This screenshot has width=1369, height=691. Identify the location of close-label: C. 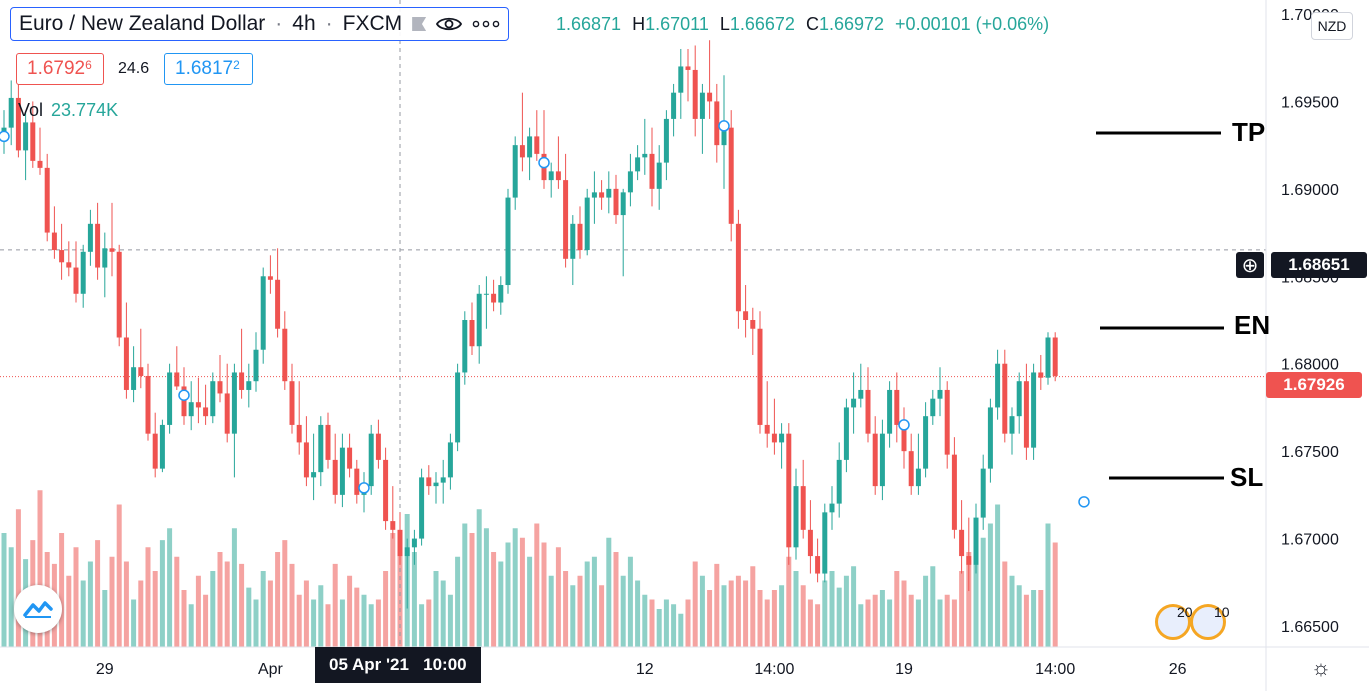
(812, 24).